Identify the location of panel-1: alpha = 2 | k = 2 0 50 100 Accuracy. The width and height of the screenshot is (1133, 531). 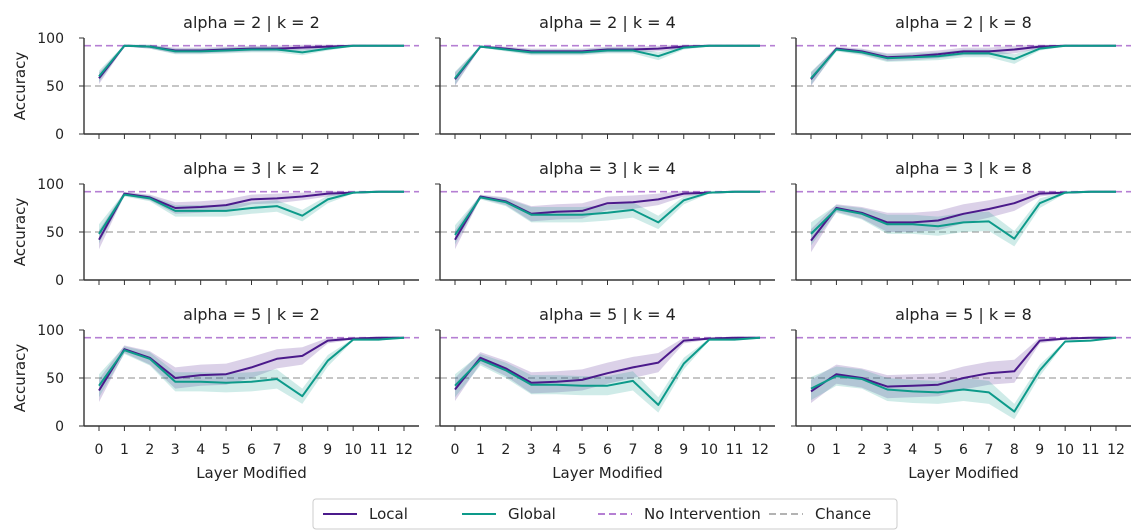
(215, 78).